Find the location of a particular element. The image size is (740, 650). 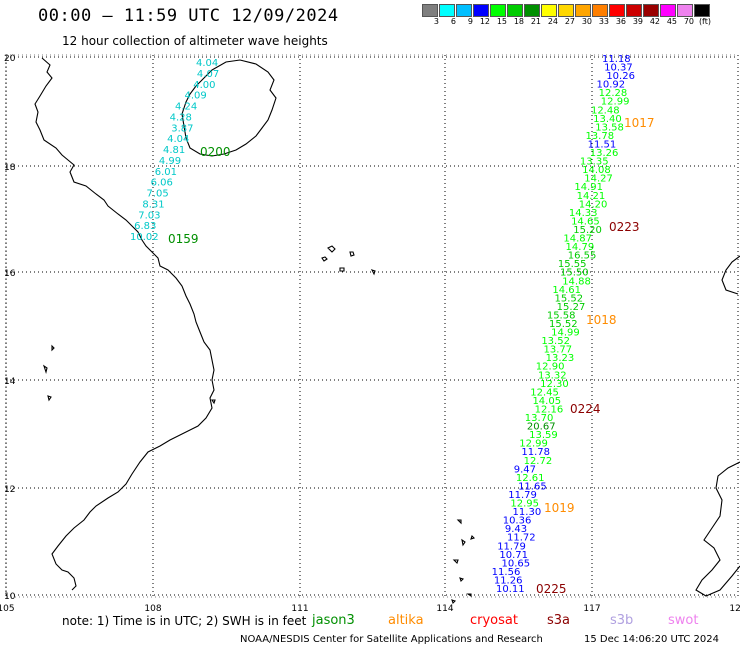

wave-height-value: 12.72 is located at coordinates (538, 461).